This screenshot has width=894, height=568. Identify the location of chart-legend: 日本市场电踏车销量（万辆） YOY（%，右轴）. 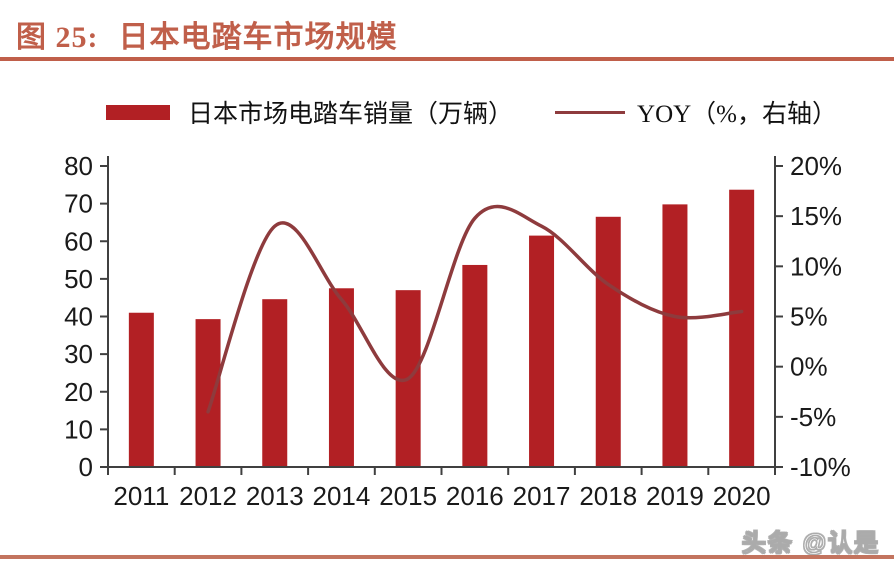
(471, 112).